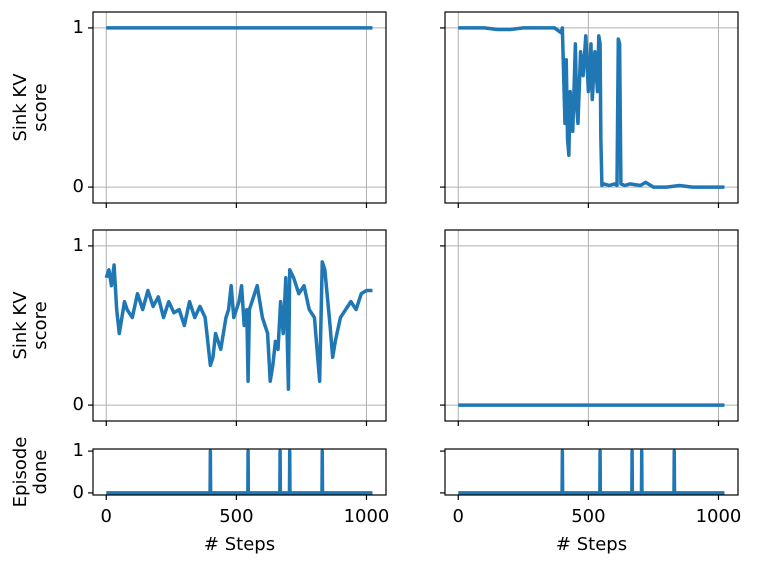  Describe the element at coordinates (40, 472) in the screenshot. I see `y-axis-label: done` at that location.